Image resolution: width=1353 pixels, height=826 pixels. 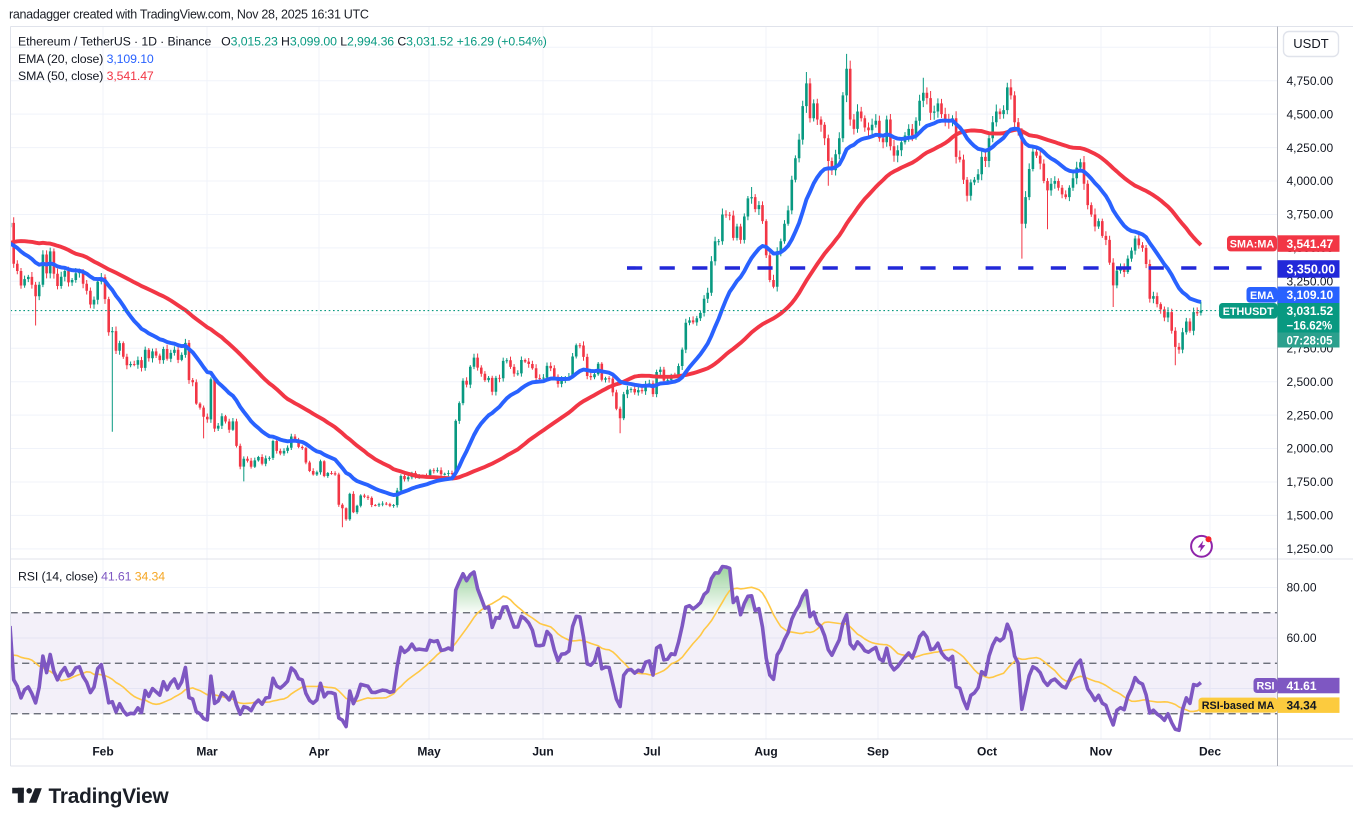 What do you see at coordinates (1310, 382) in the screenshot?
I see `svg-text: 2,500.00` at bounding box center [1310, 382].